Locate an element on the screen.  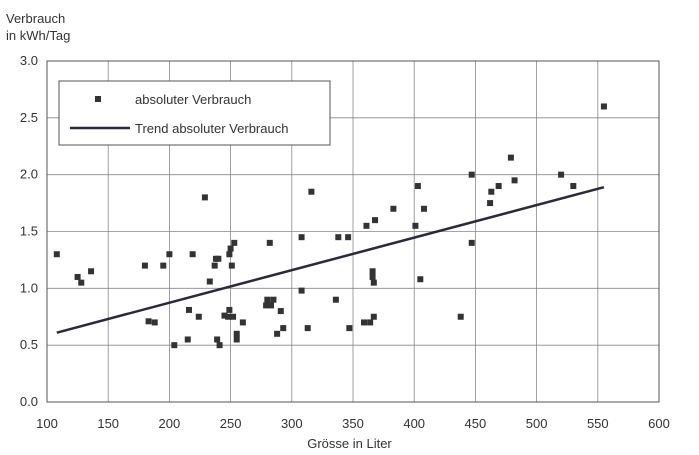
y-tick-label: 1.0 is located at coordinates (29, 287).